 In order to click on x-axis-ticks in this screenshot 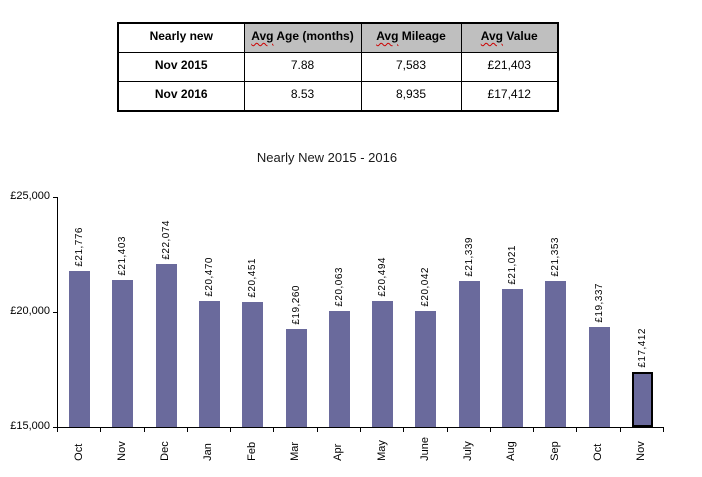, I will do `click(360, 430)`.